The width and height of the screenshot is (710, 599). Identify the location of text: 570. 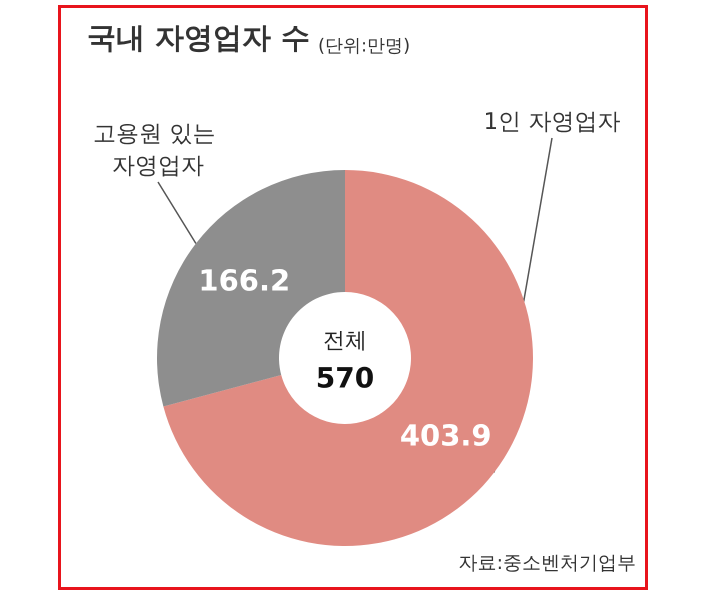
(345, 378).